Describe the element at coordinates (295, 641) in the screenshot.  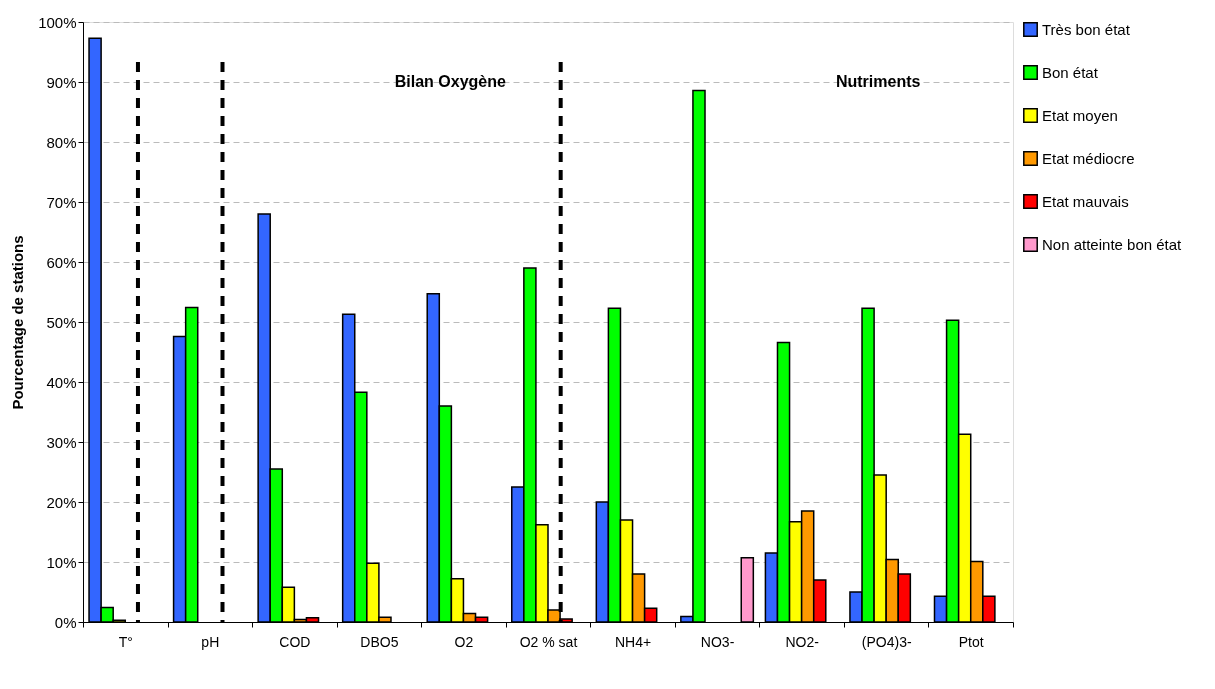
I see `x-tick-label: COD` at that location.